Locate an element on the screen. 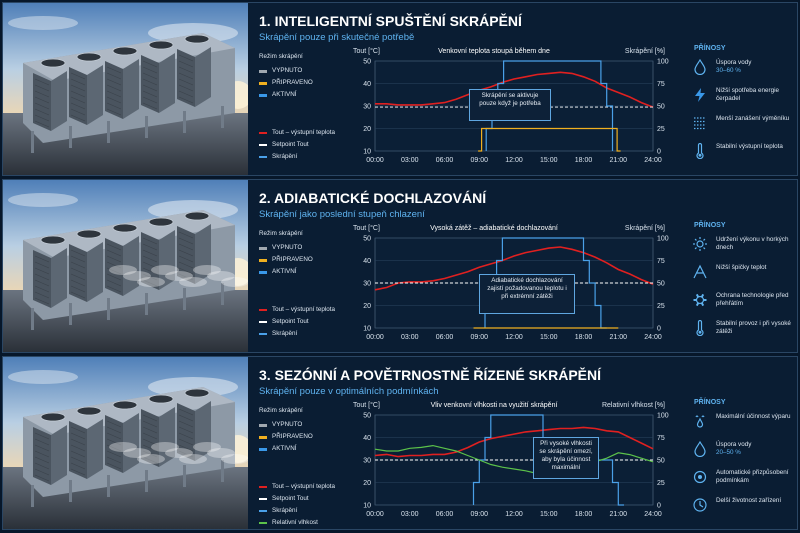 This screenshot has width=800, height=533. benefit-text: Udržení výkonu v horkých dnech is located at coordinates (755, 244).